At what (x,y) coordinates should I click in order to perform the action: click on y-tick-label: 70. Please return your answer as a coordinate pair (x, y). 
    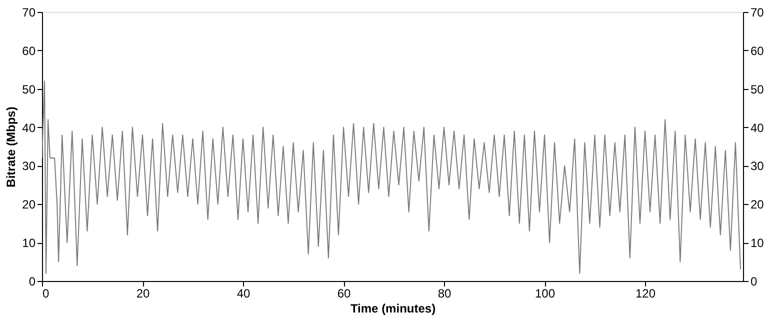
    Looking at the image, I should click on (29, 13).